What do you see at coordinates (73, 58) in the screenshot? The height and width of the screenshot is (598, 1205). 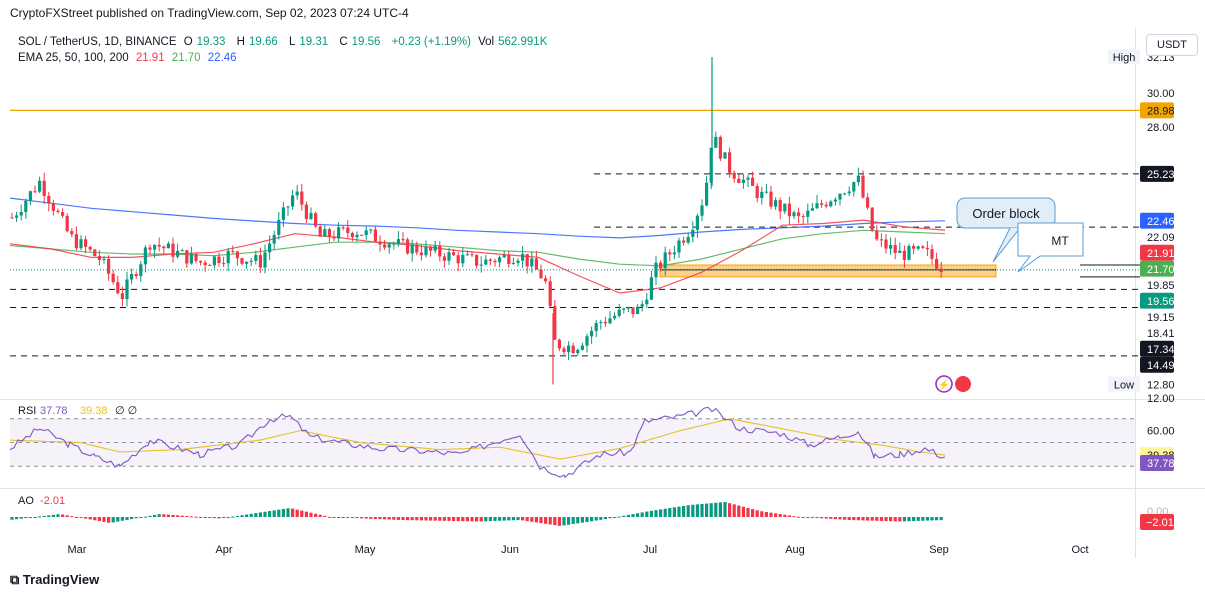 I see `legend-ema-label: EMA 25, 50, 100, 200` at bounding box center [73, 58].